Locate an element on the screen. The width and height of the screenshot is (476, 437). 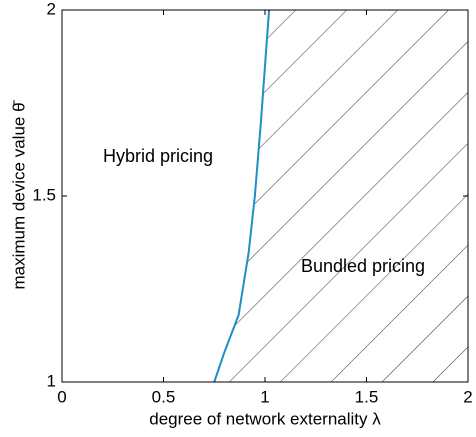
x-tick-label: 1 is located at coordinates (264, 396).